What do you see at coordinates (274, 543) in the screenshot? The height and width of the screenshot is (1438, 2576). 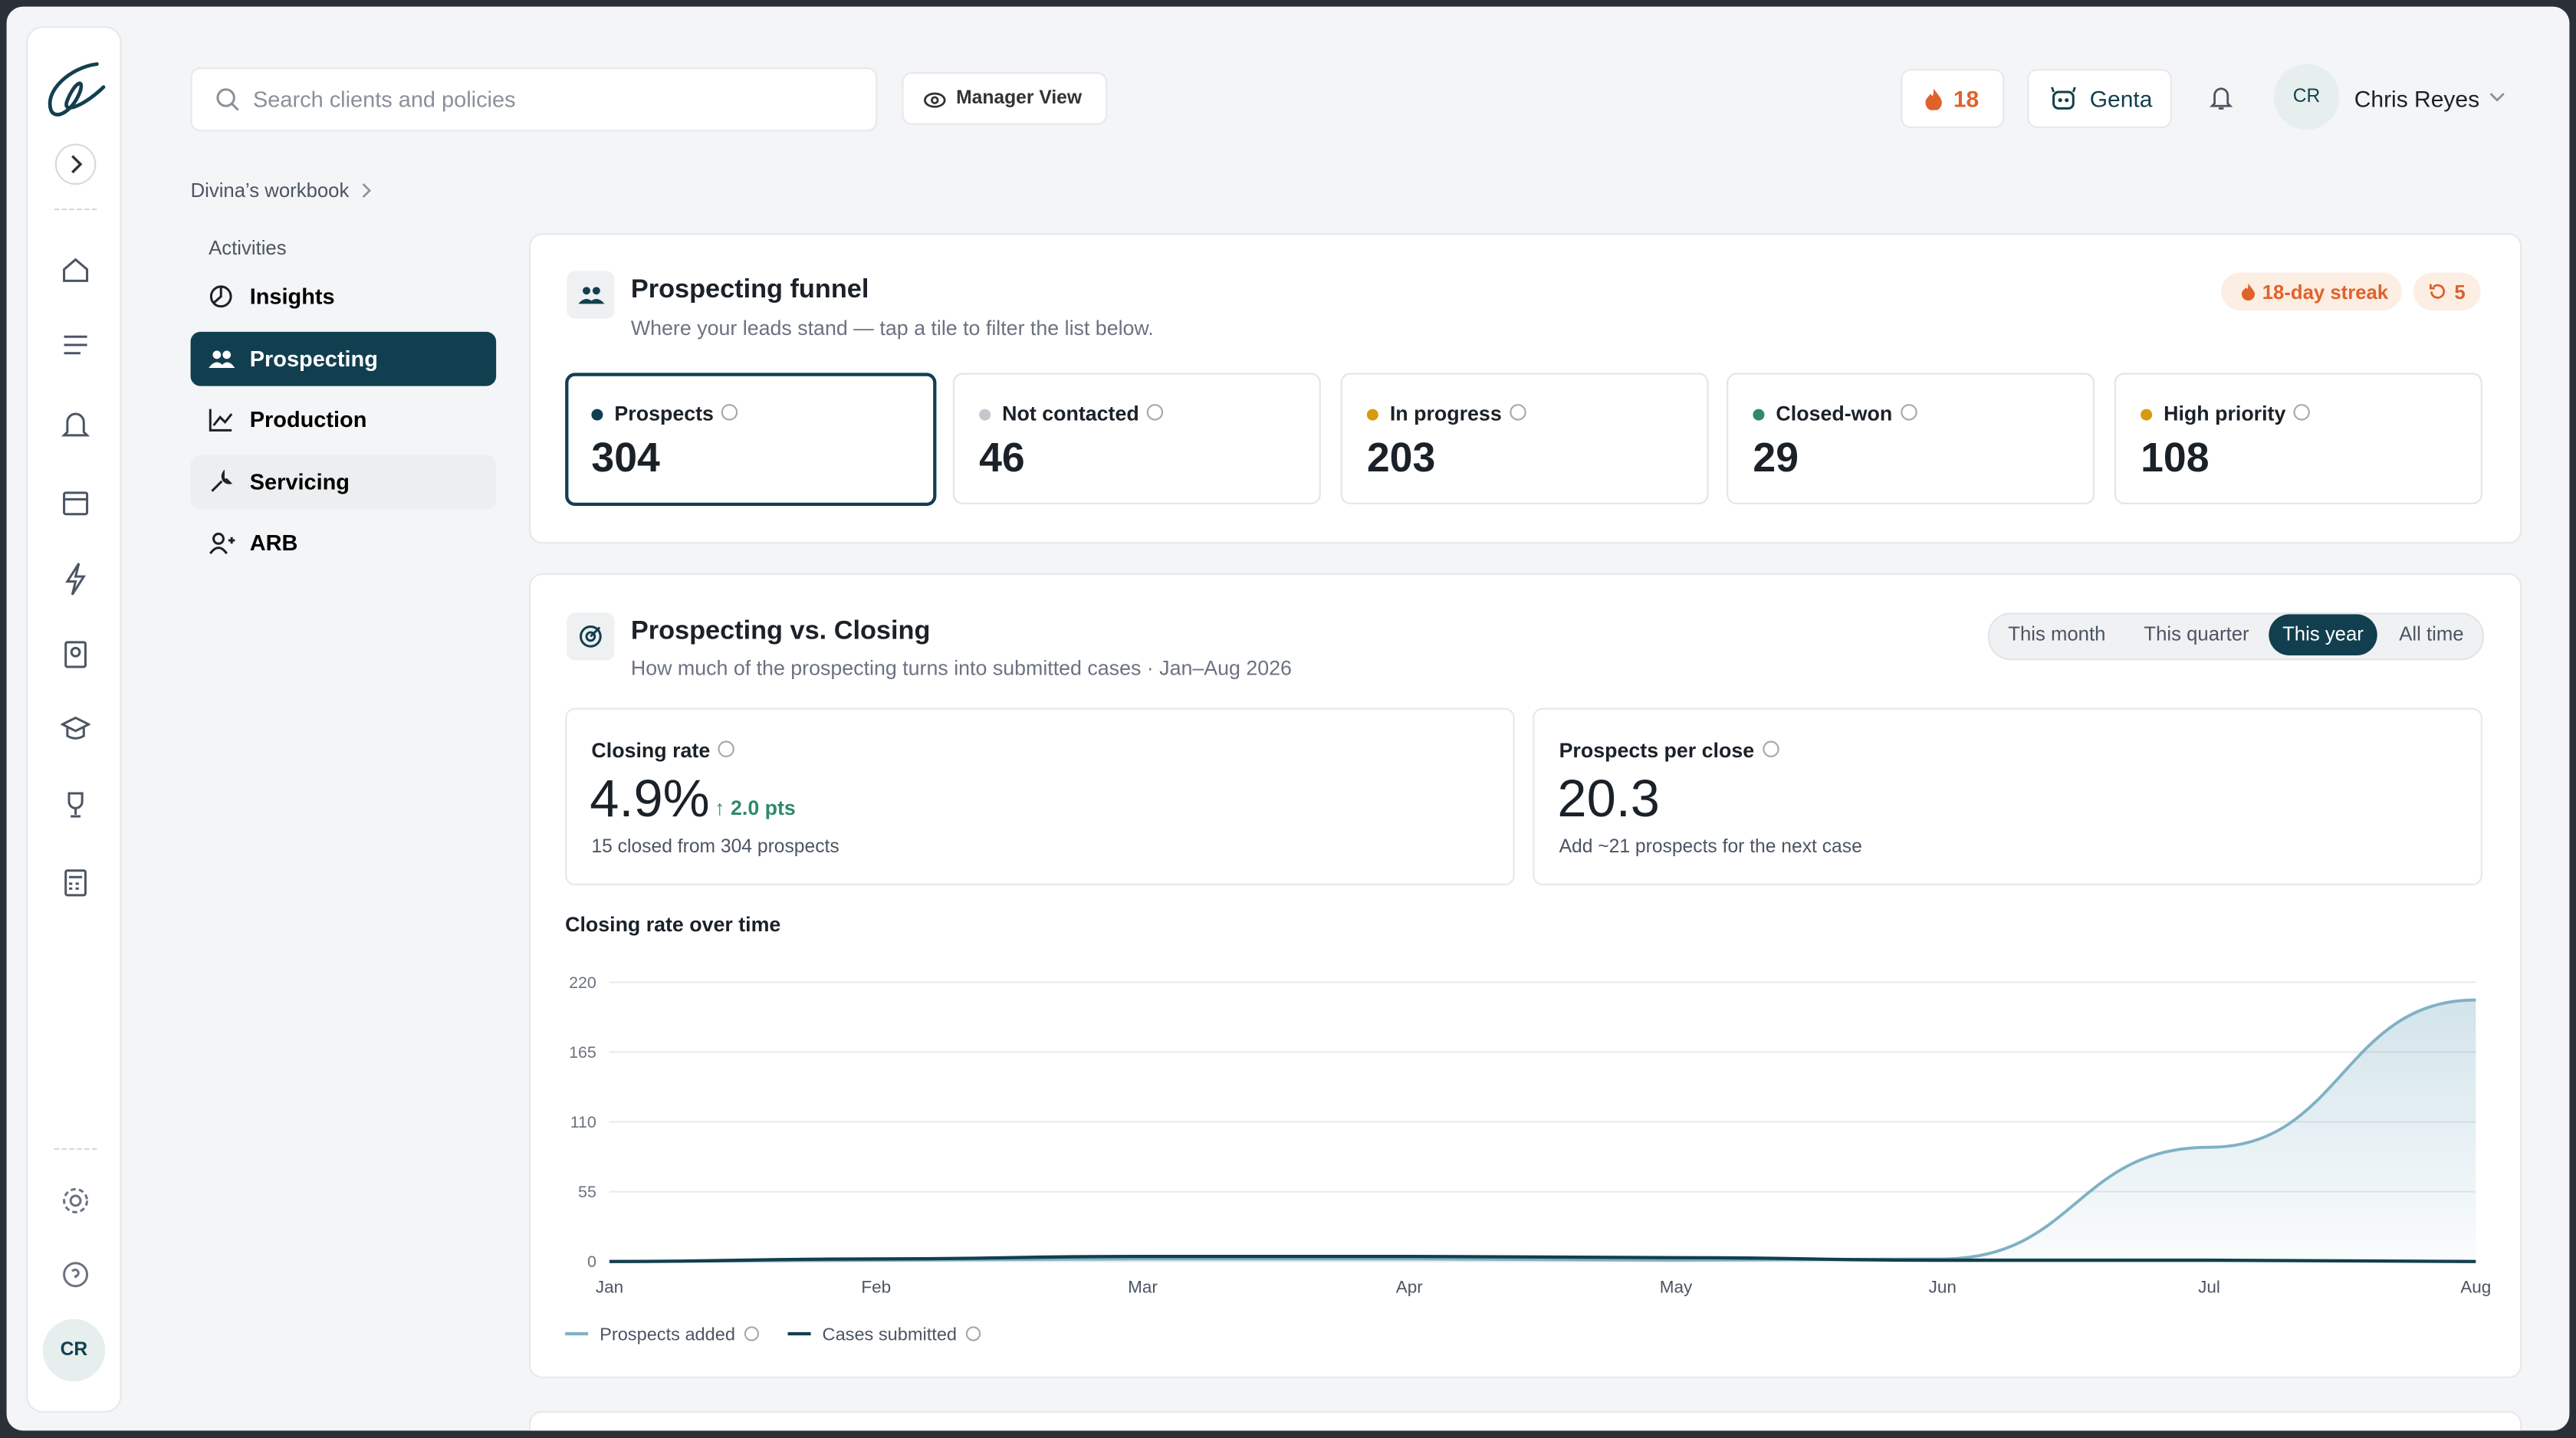 I see `nav-label: ARB` at bounding box center [274, 543].